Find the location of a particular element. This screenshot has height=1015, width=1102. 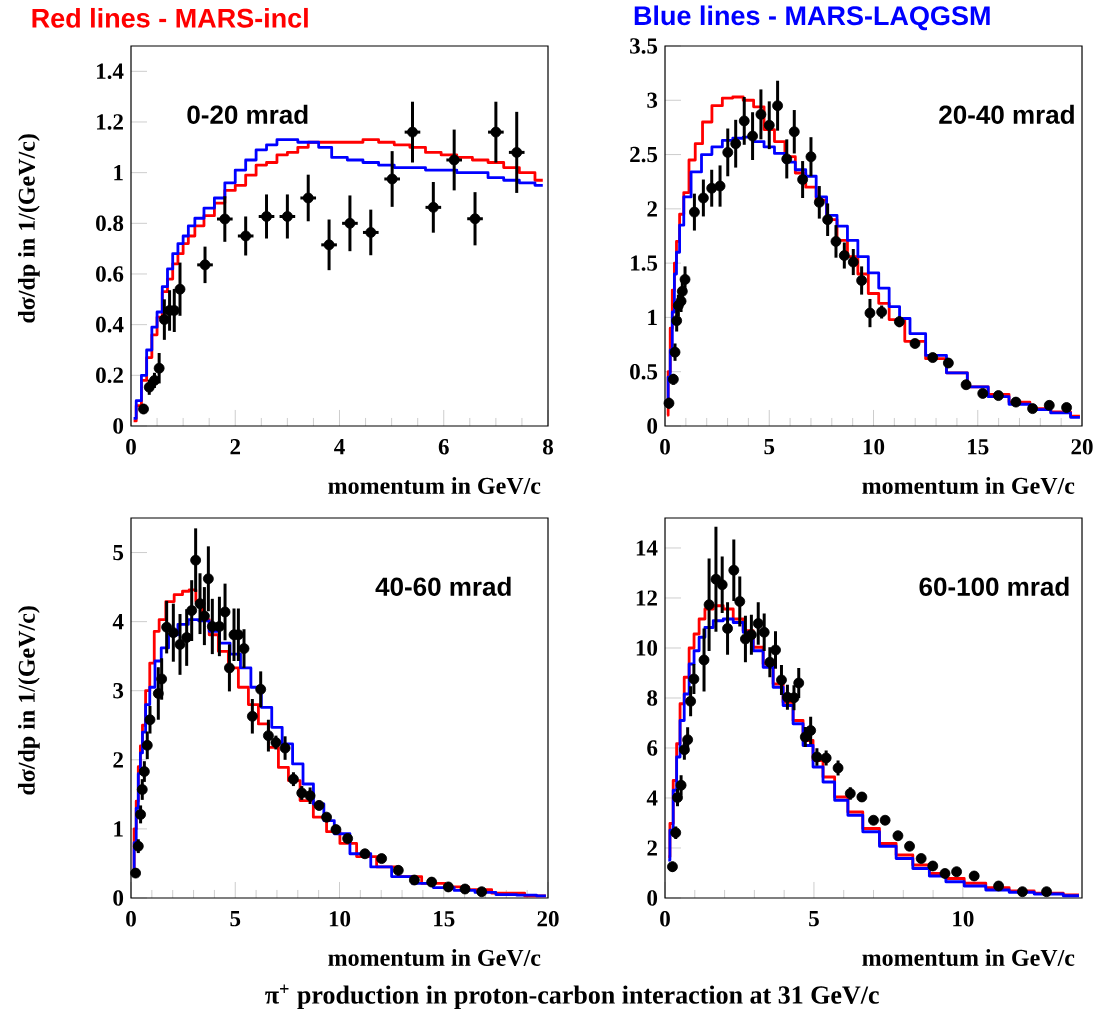

x-tick-label: 0 is located at coordinates (131, 447).